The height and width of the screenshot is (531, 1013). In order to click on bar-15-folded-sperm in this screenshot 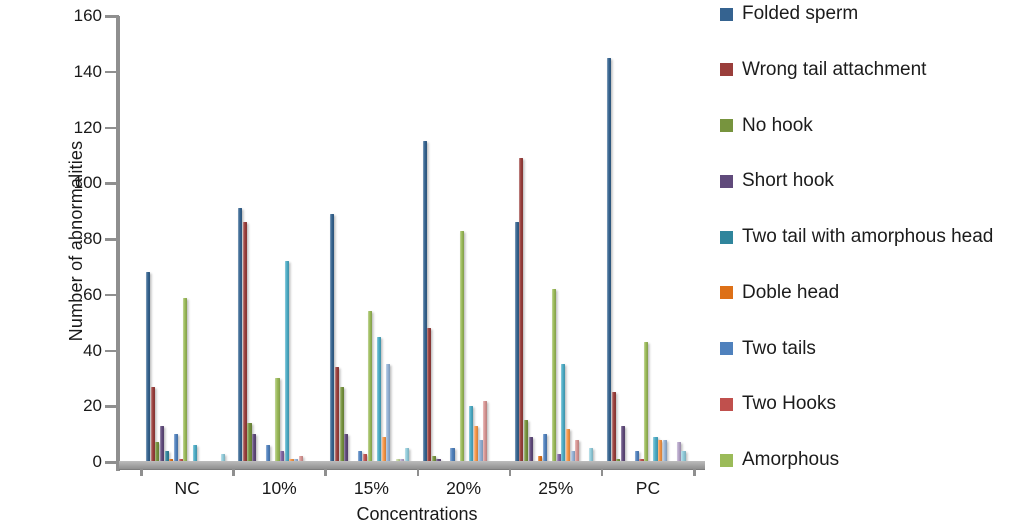, I will do `click(332, 337)`.